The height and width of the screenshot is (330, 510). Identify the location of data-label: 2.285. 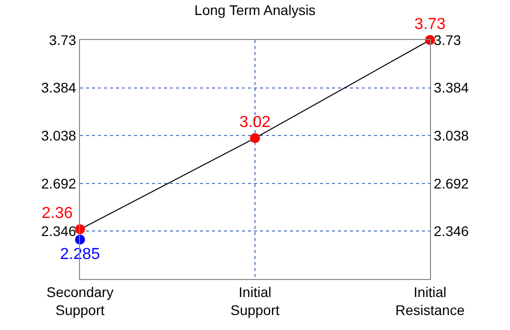
(80, 254).